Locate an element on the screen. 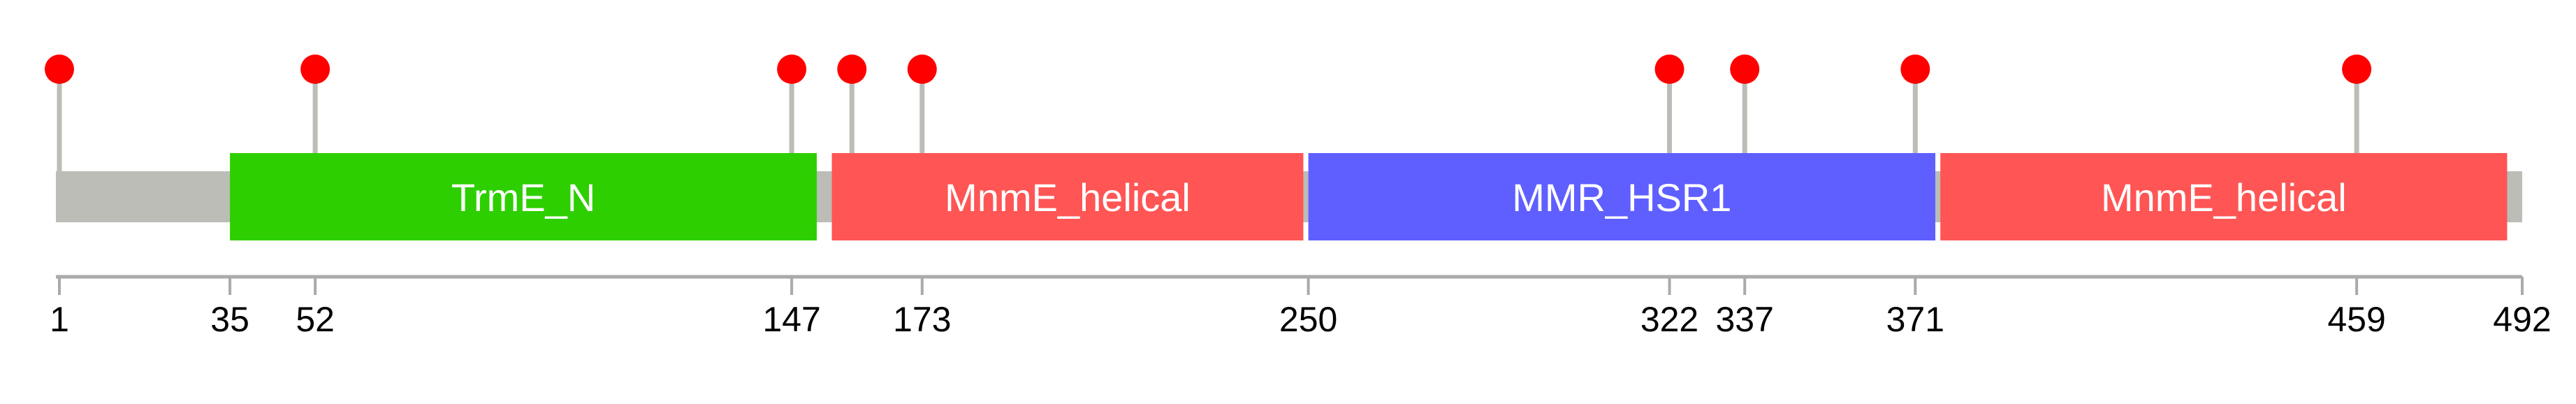  tick-label: 35 is located at coordinates (229, 319).